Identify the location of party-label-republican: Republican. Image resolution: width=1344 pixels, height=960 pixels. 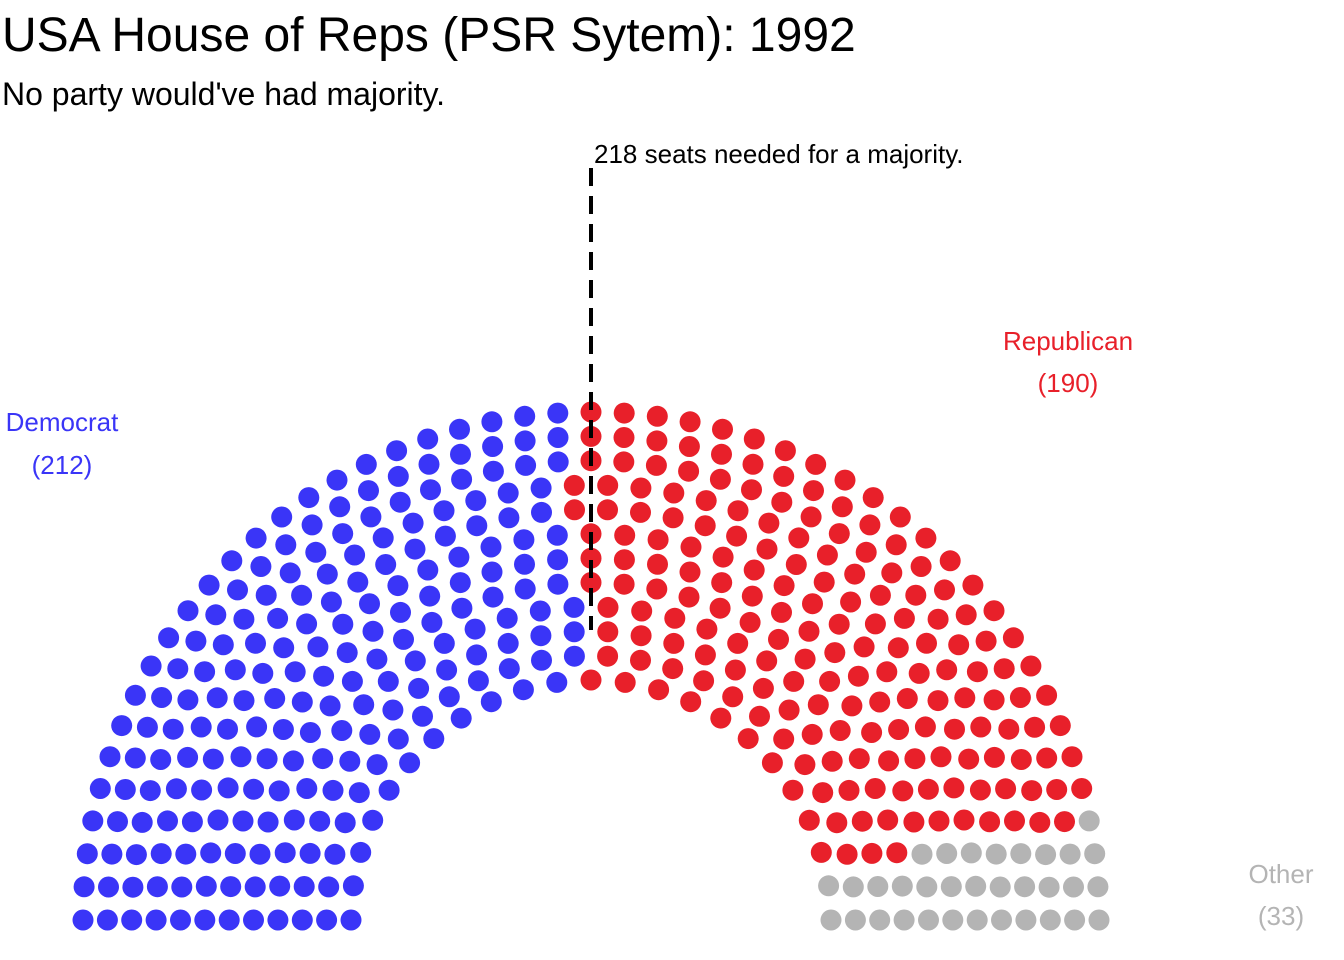
(1068, 341).